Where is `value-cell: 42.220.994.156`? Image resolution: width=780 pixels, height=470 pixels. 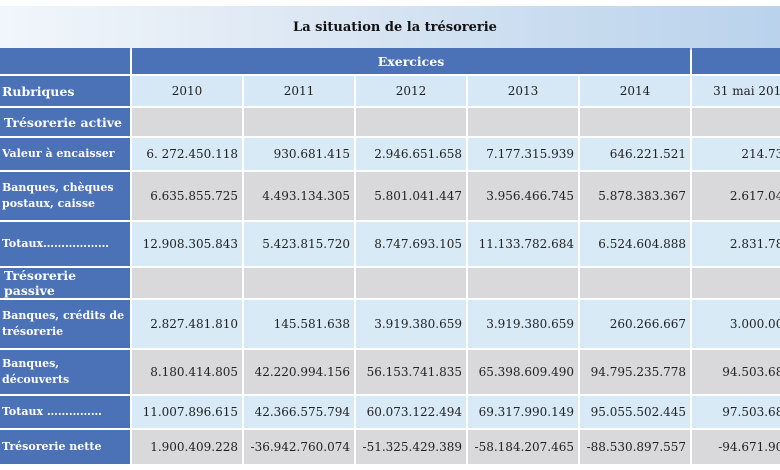 value-cell: 42.220.994.156 is located at coordinates (299, 372).